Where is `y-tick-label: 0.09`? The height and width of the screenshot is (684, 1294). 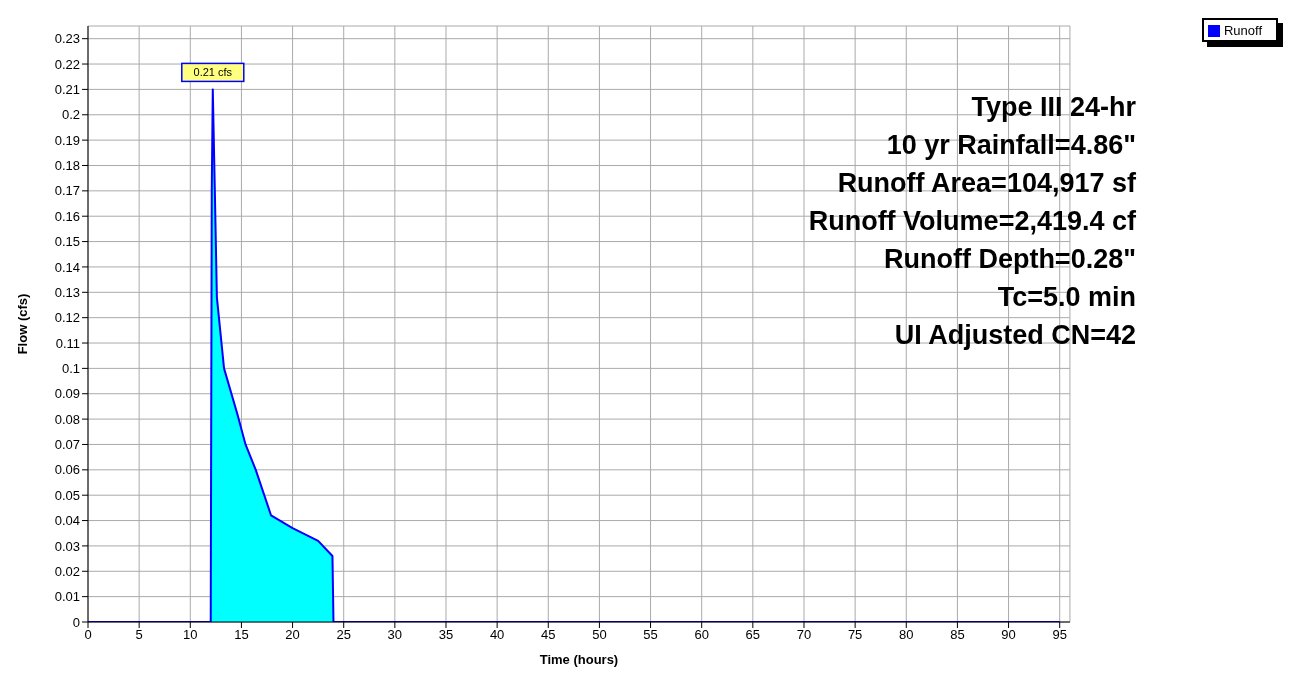 y-tick-label: 0.09 is located at coordinates (67, 394).